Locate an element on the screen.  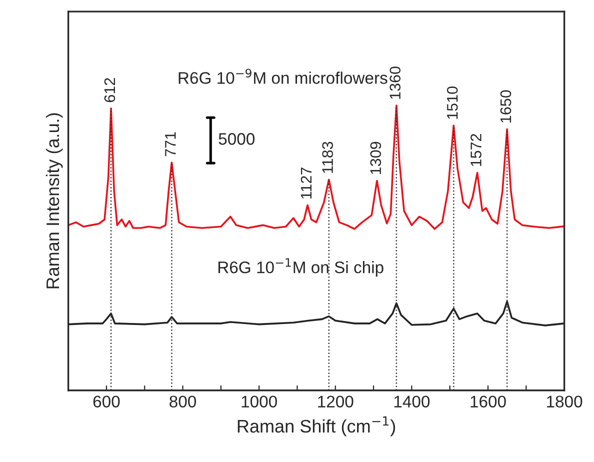
x-tick-label: 1800 is located at coordinates (564, 402).